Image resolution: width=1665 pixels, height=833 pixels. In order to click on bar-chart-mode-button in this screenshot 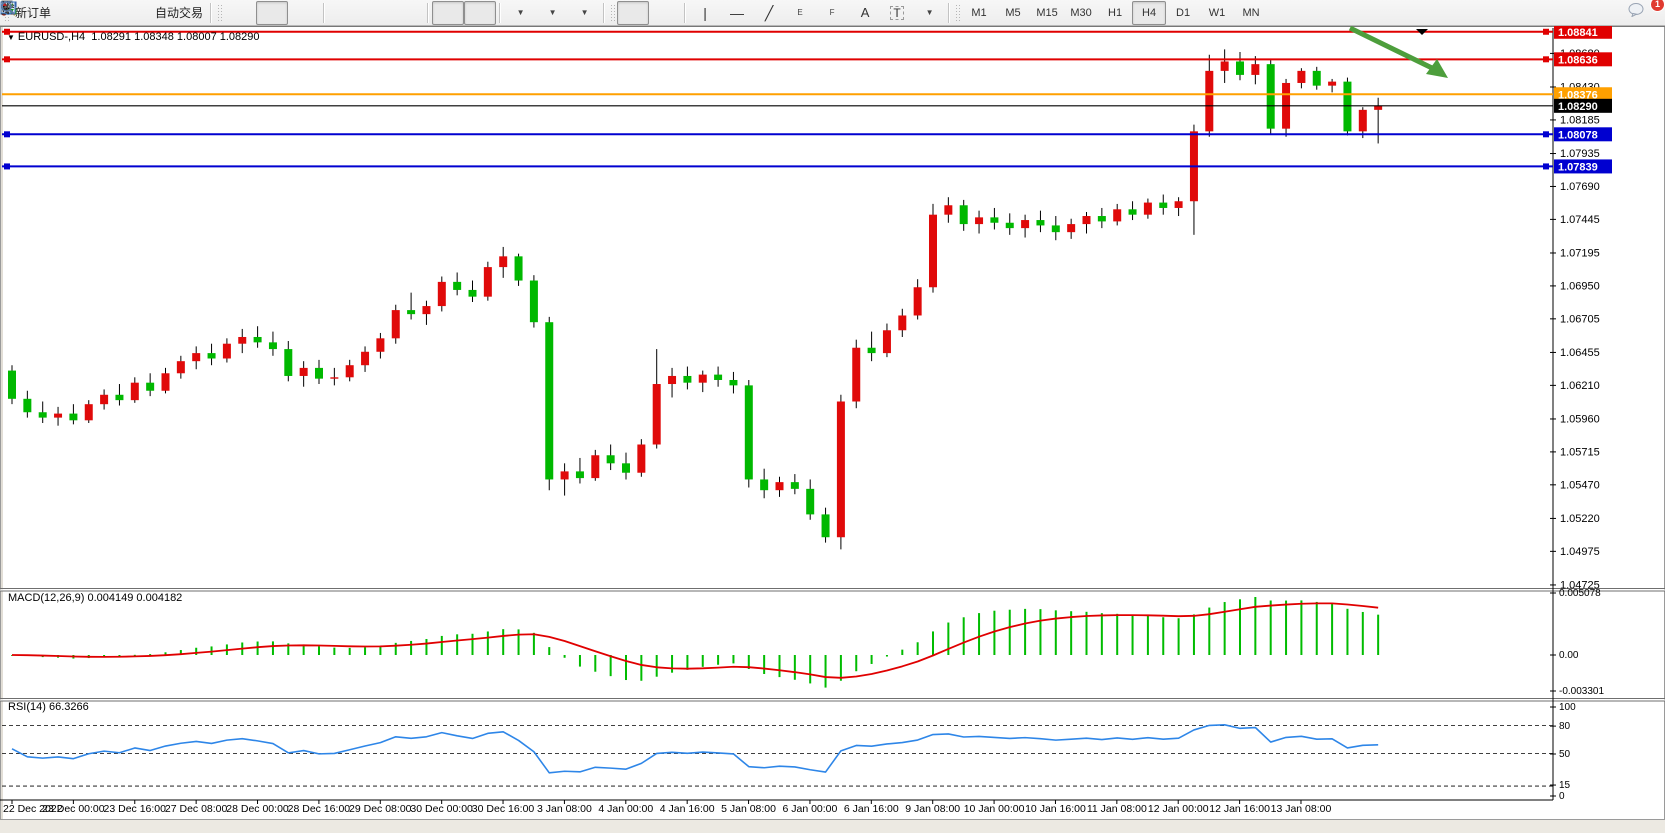, I will do `click(128, 13)`.